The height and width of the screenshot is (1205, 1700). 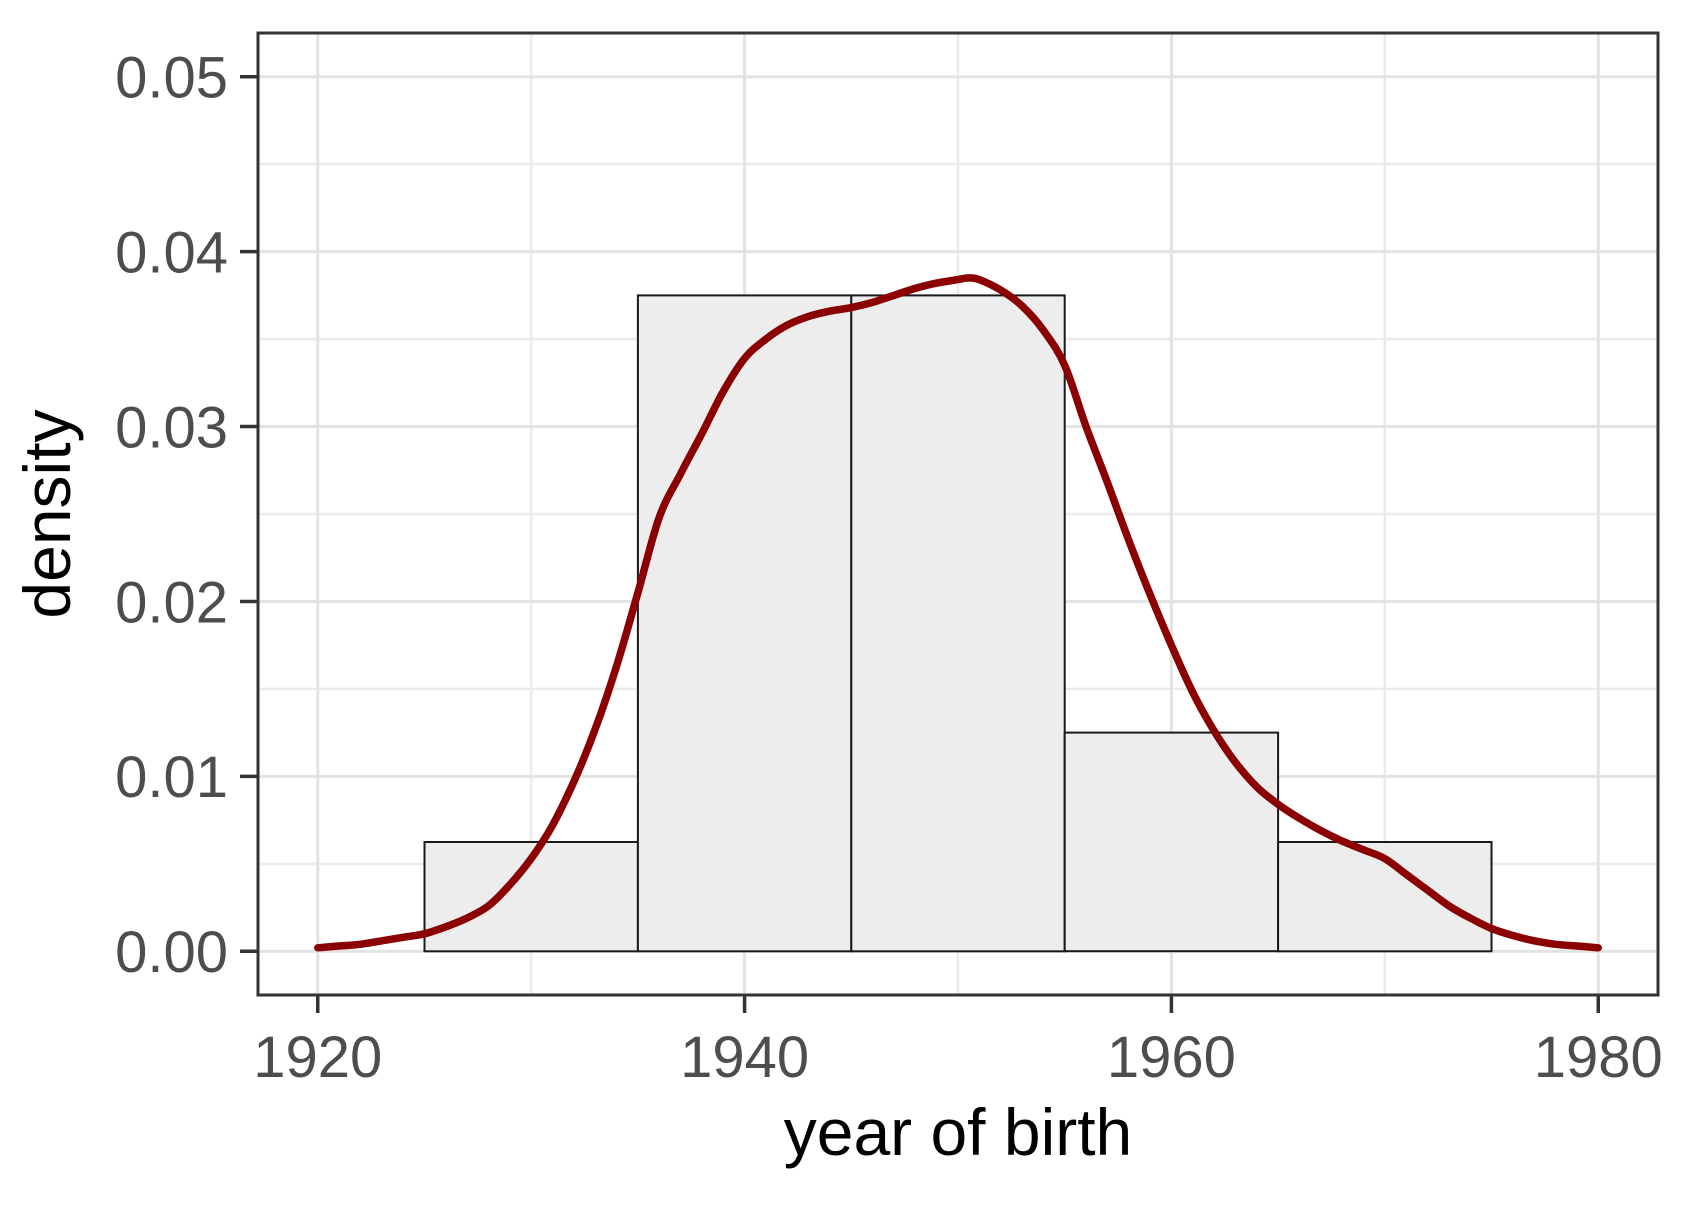 What do you see at coordinates (171, 516) in the screenshot?
I see `y-axis-tick-labels: 0.00 0.01 0.02 0.03 0.04 0.05` at bounding box center [171, 516].